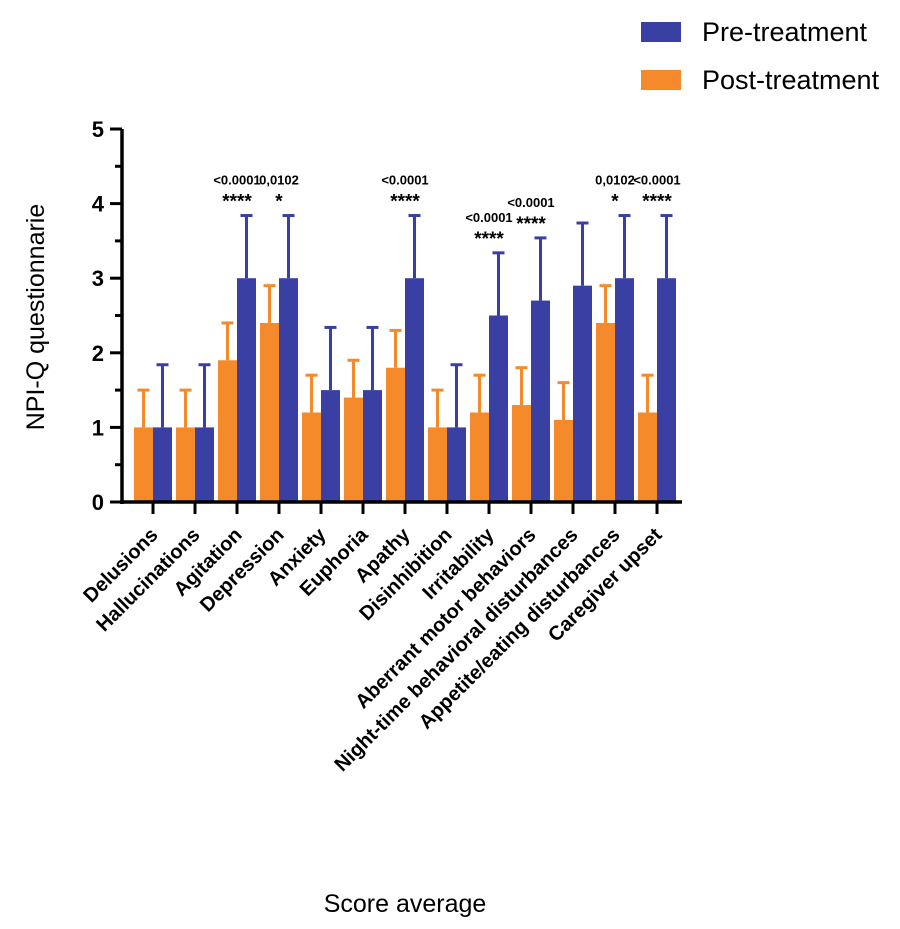 The width and height of the screenshot is (900, 929). What do you see at coordinates (143, 408) in the screenshot?
I see `error-bar-post-treatment-delusions` at bounding box center [143, 408].